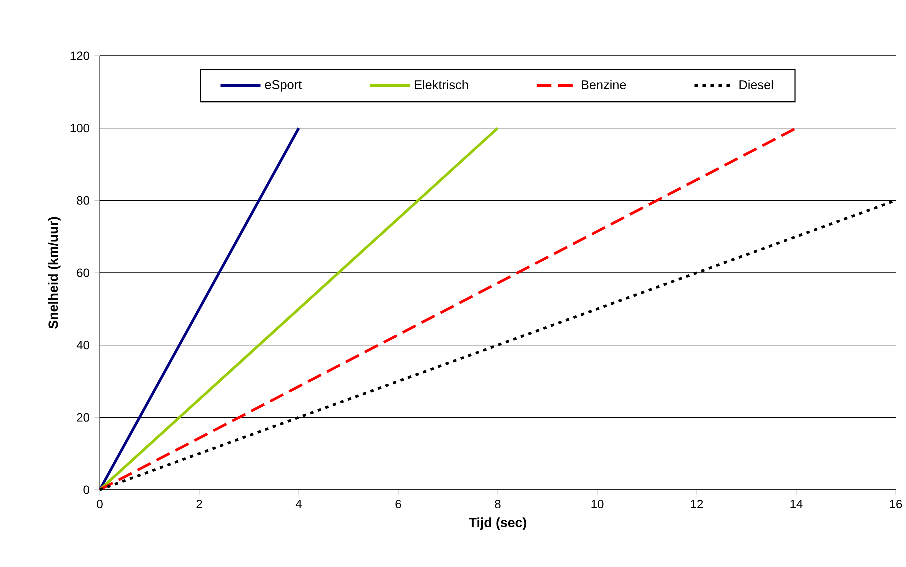 This screenshot has height=567, width=906. What do you see at coordinates (604, 85) in the screenshot?
I see `legend-label: Benzine` at bounding box center [604, 85].